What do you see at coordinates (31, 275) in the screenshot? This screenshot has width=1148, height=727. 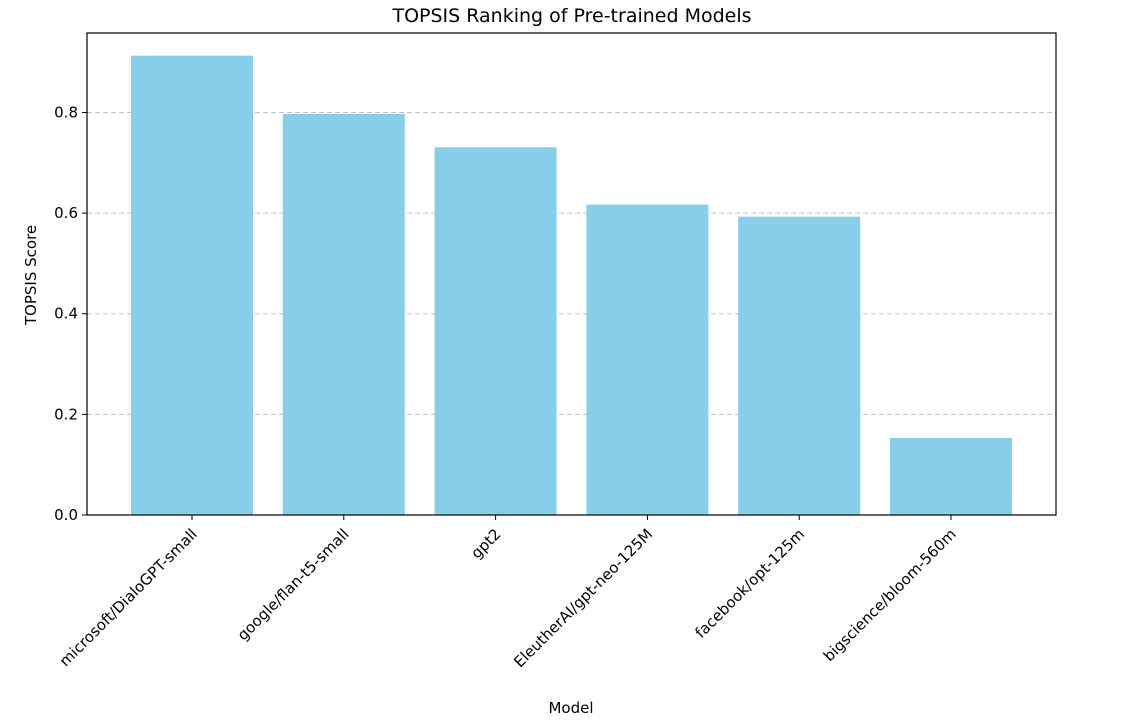 I see `y-axis-label: TOPSIS Score` at bounding box center [31, 275].